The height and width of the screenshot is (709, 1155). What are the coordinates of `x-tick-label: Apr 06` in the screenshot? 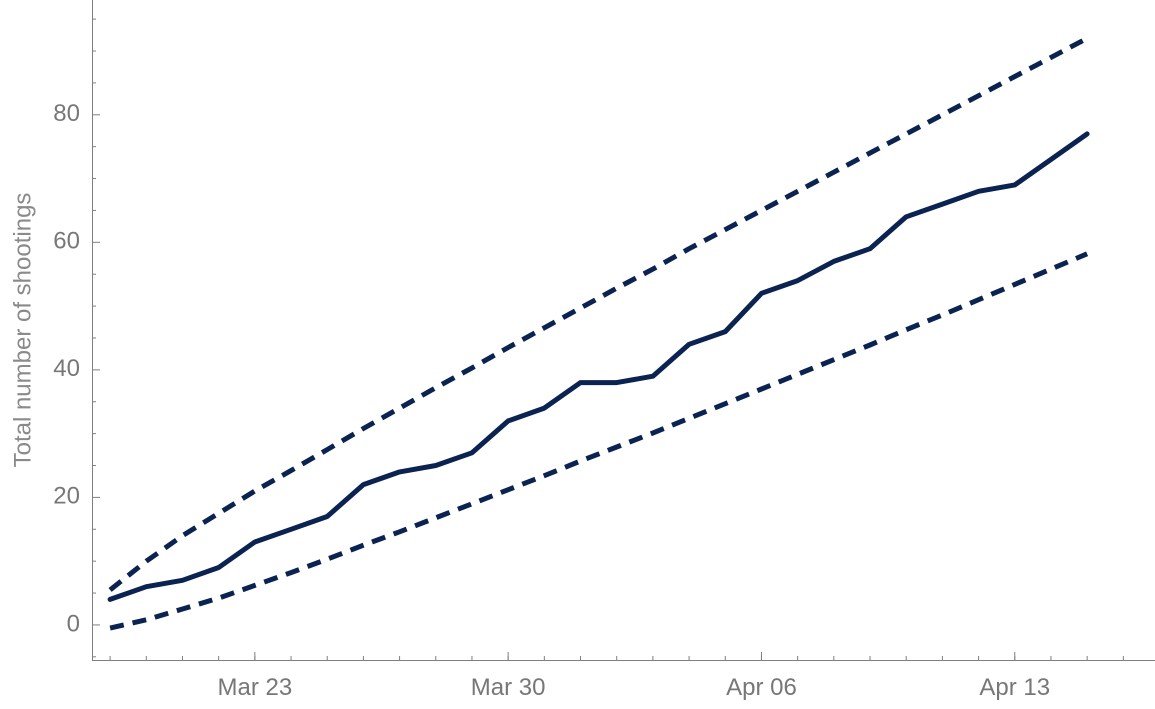 It's located at (761, 687).